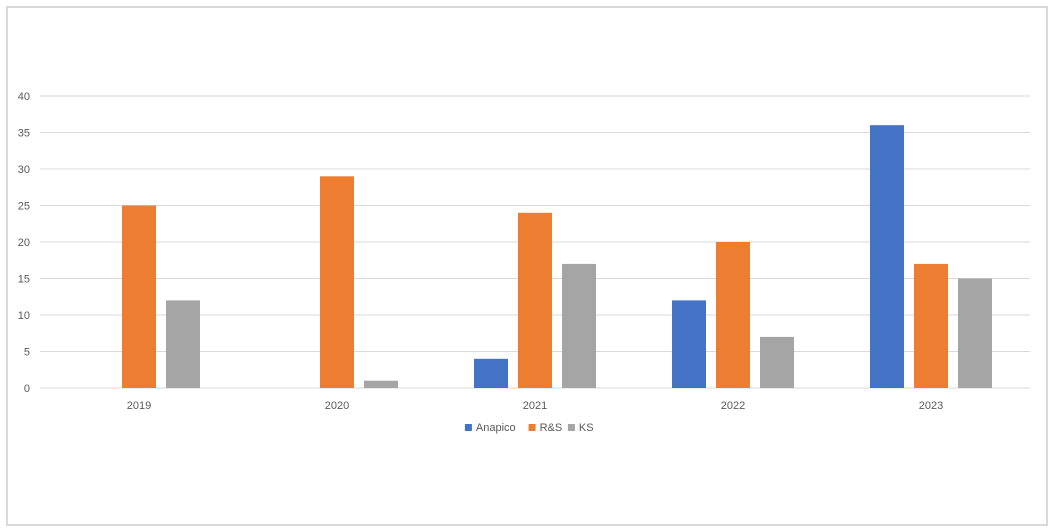  I want to click on y-tick-label: 0, so click(27, 389).